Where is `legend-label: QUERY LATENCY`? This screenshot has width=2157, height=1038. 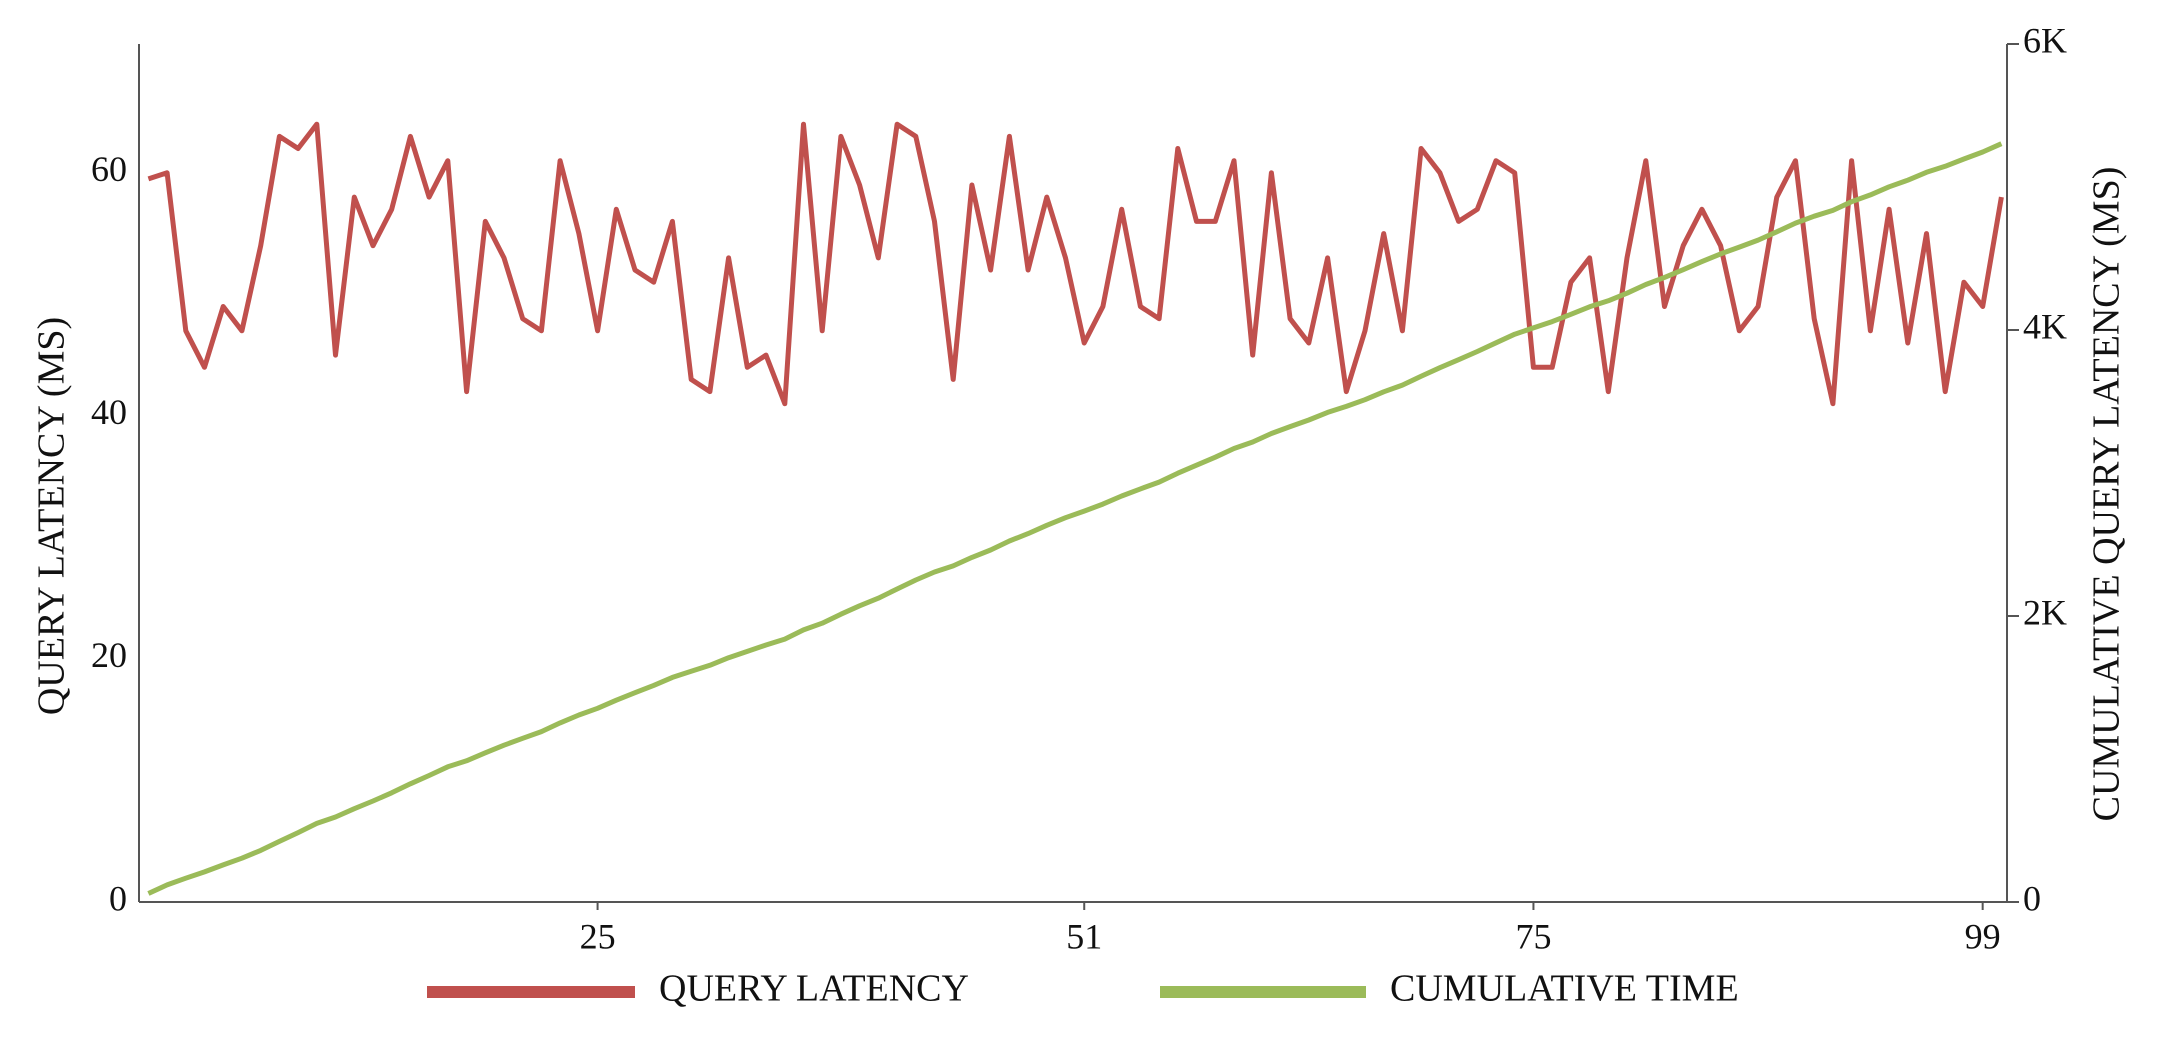
legend-label: QUERY LATENCY is located at coordinates (814, 989).